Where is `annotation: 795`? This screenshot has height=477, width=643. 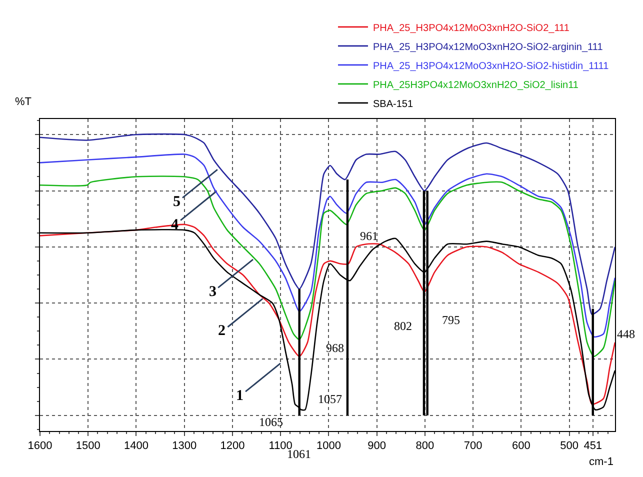 annotation: 795 is located at coordinates (451, 320).